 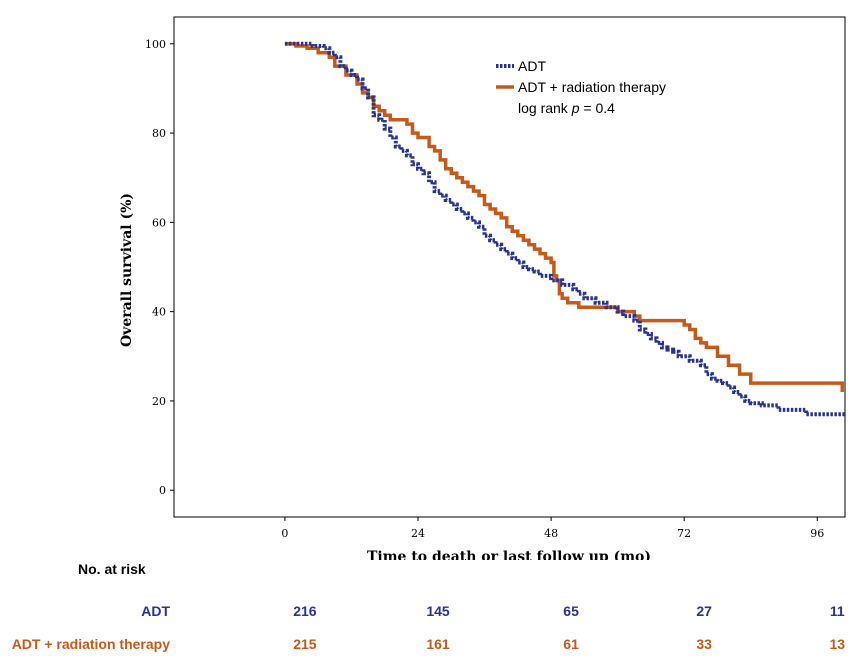 I want to click on y-tick-label: 100, so click(x=155, y=44).